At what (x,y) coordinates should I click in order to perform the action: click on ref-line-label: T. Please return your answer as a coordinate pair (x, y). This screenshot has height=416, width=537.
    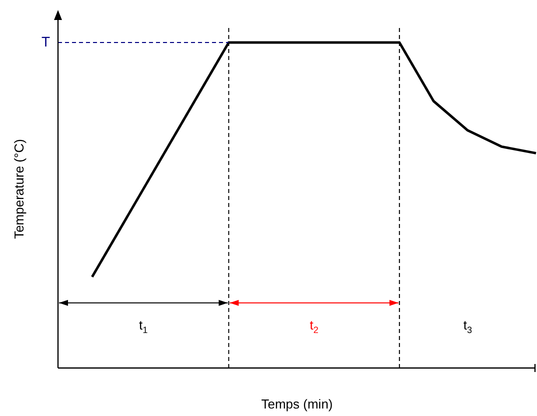
    Looking at the image, I should click on (45, 41).